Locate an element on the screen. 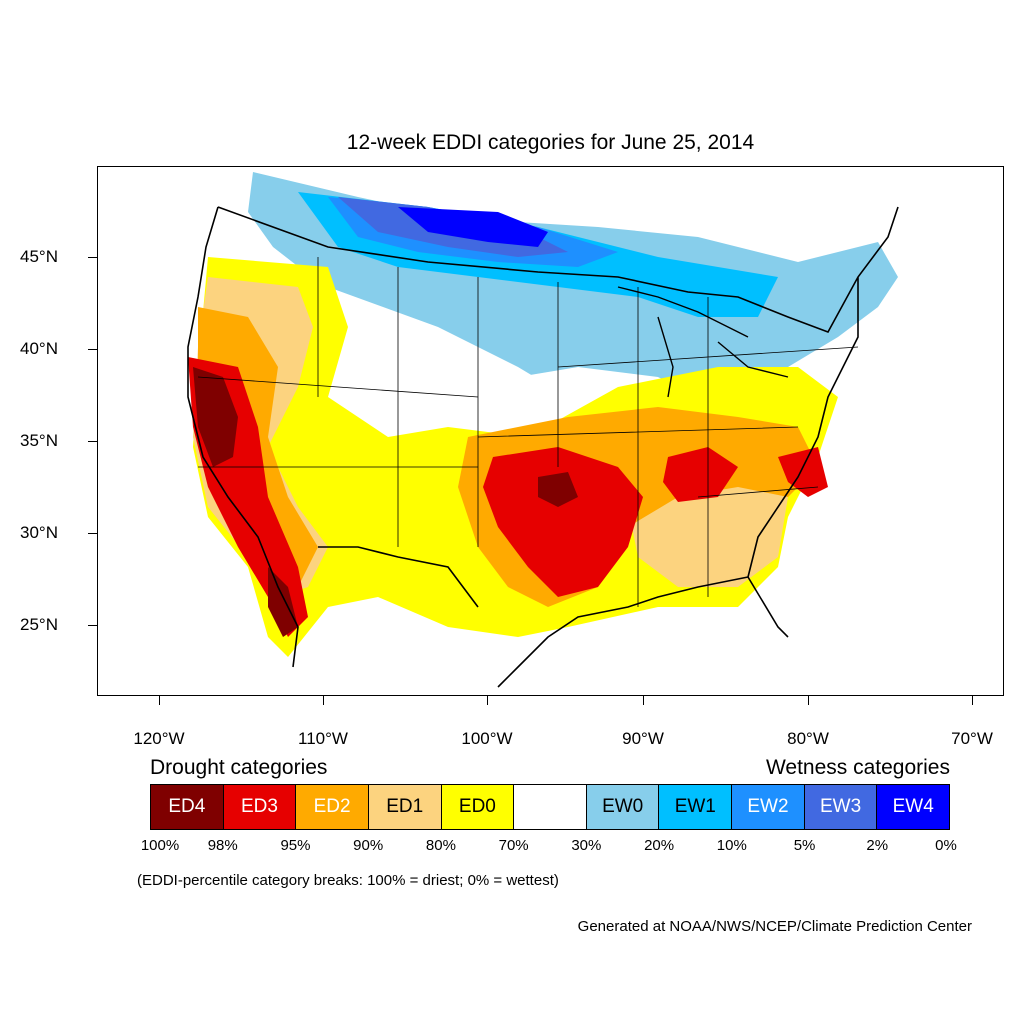  percentile-label: 98% is located at coordinates (222, 845).